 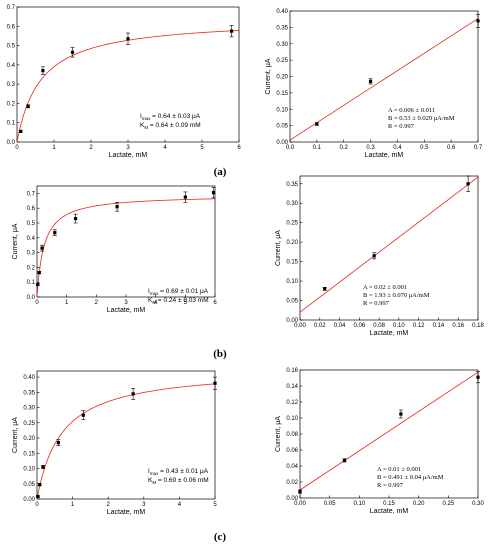 What do you see at coordinates (340, 326) in the screenshot?
I see `x-tick-label: 0.04` at bounding box center [340, 326].